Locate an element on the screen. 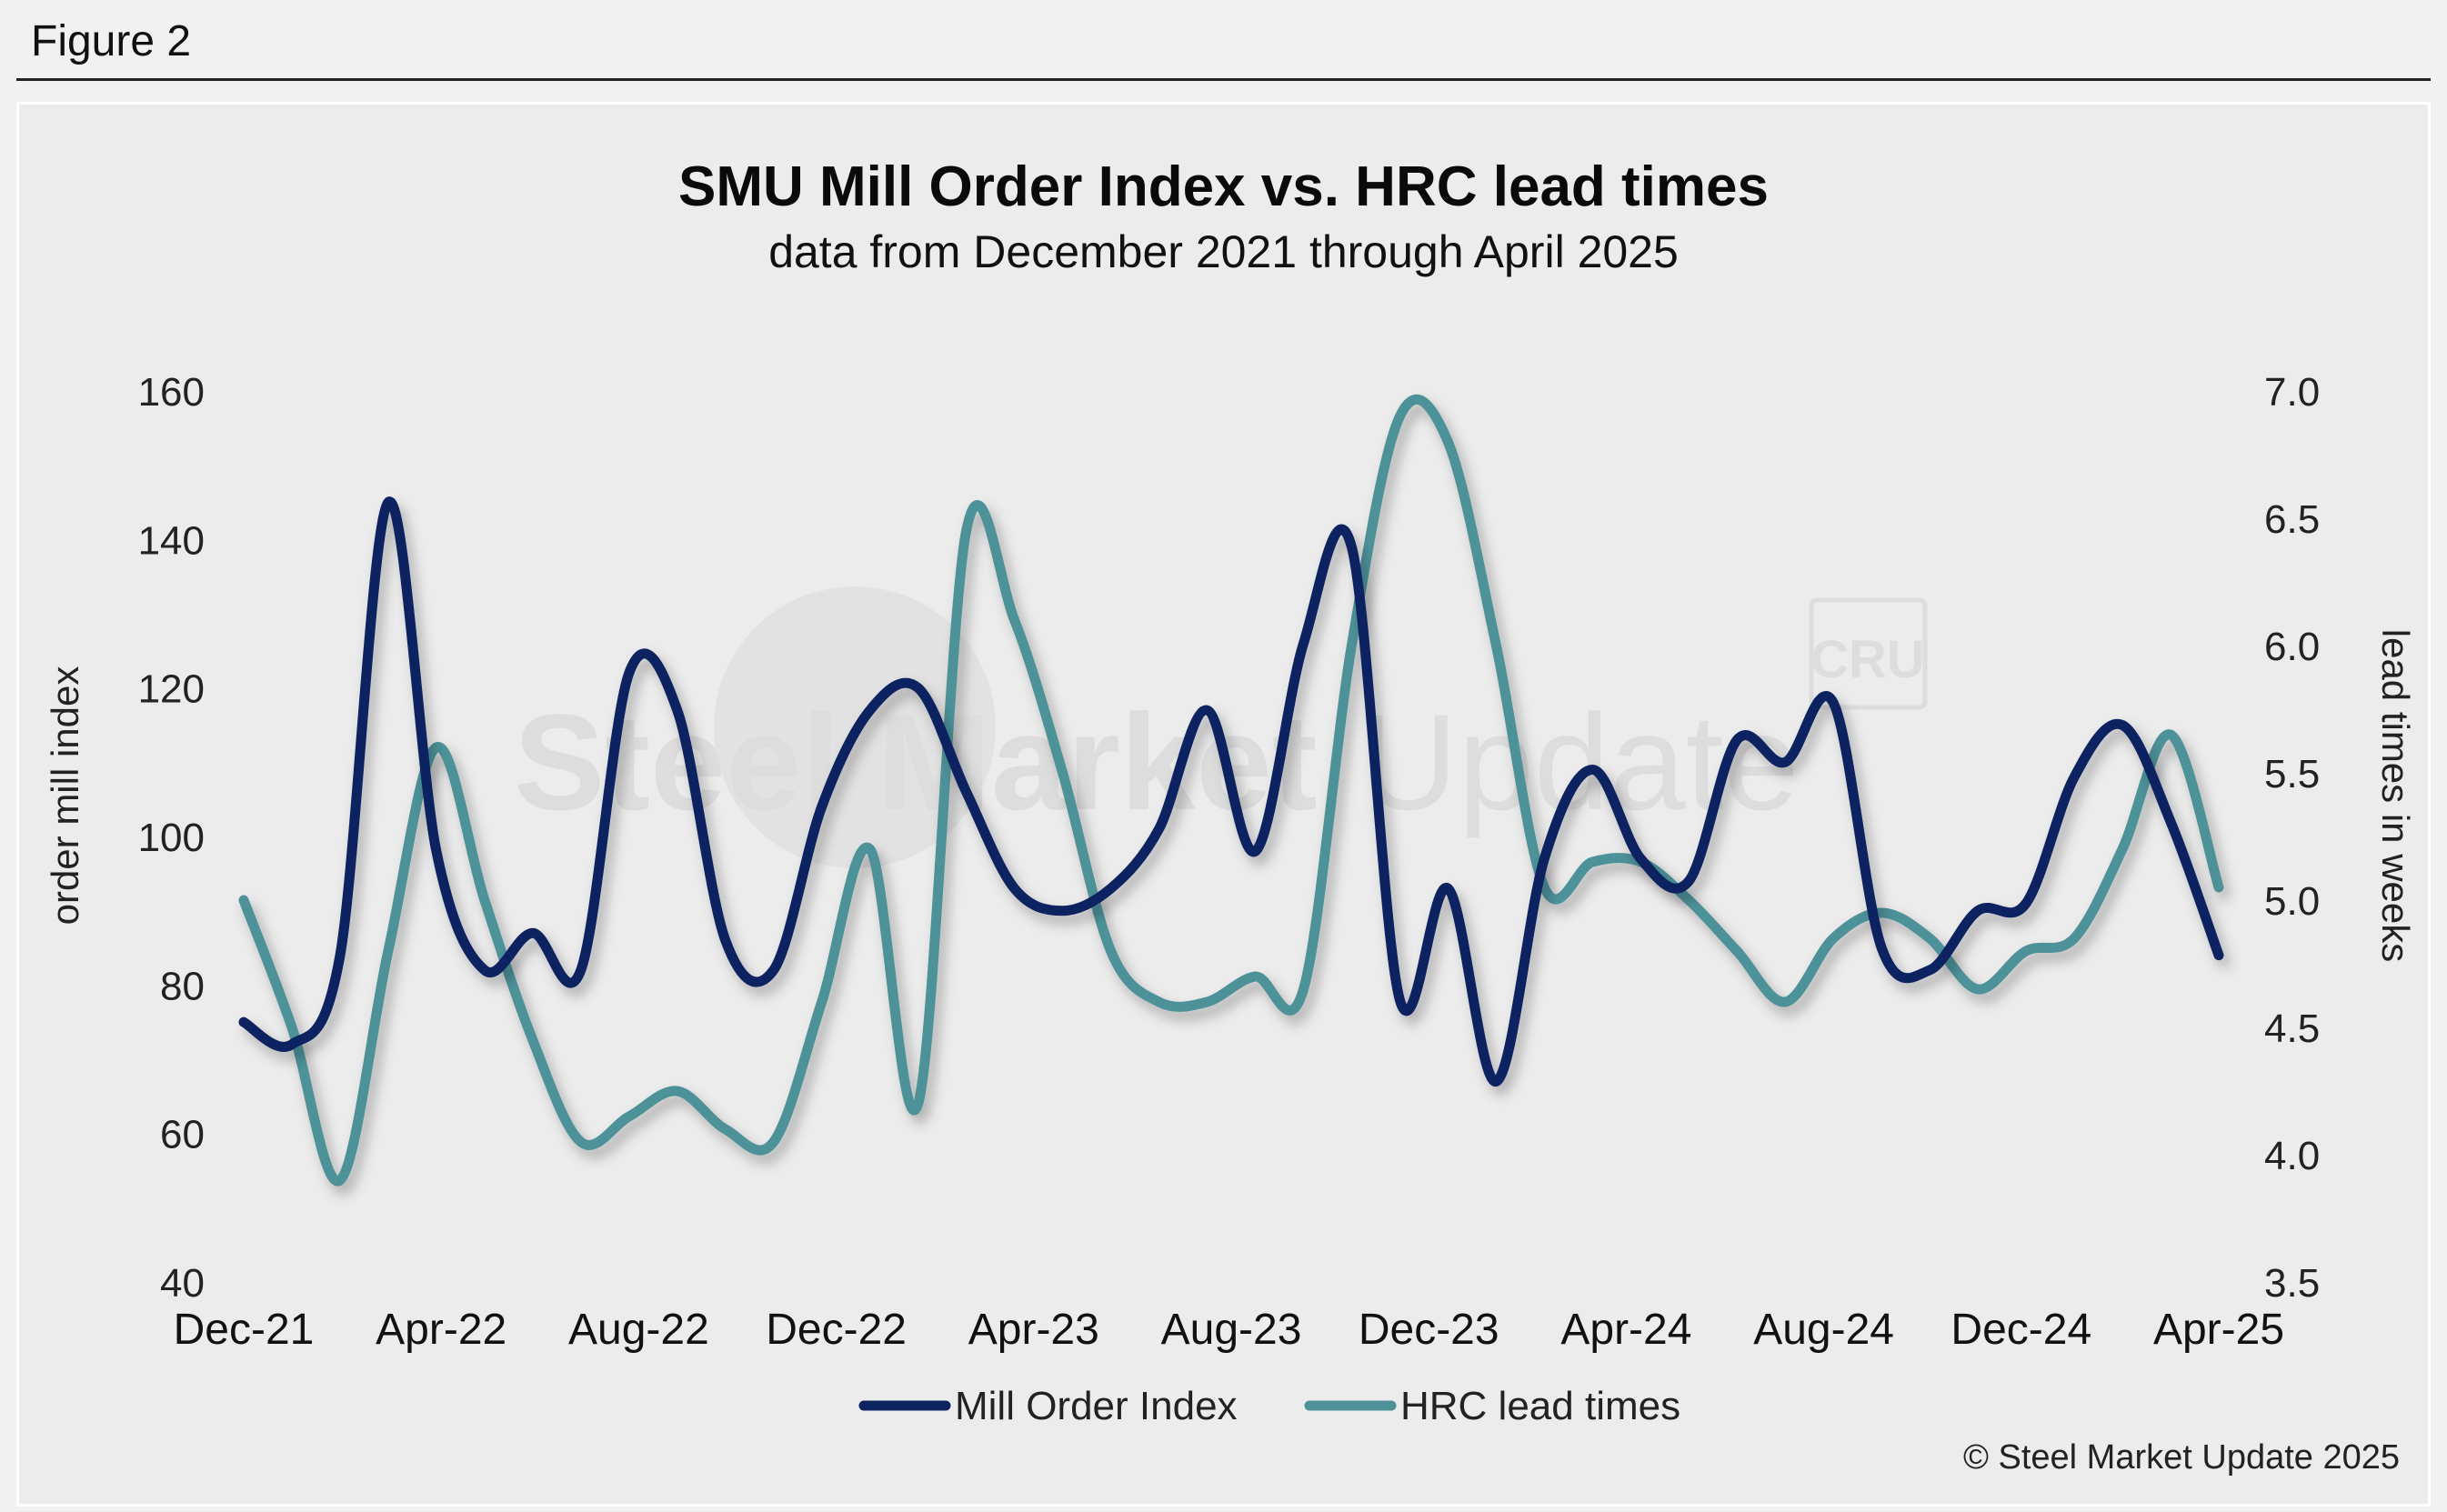 This screenshot has width=2447, height=1512. y2-tick-label: 3.5 is located at coordinates (2292, 1283).